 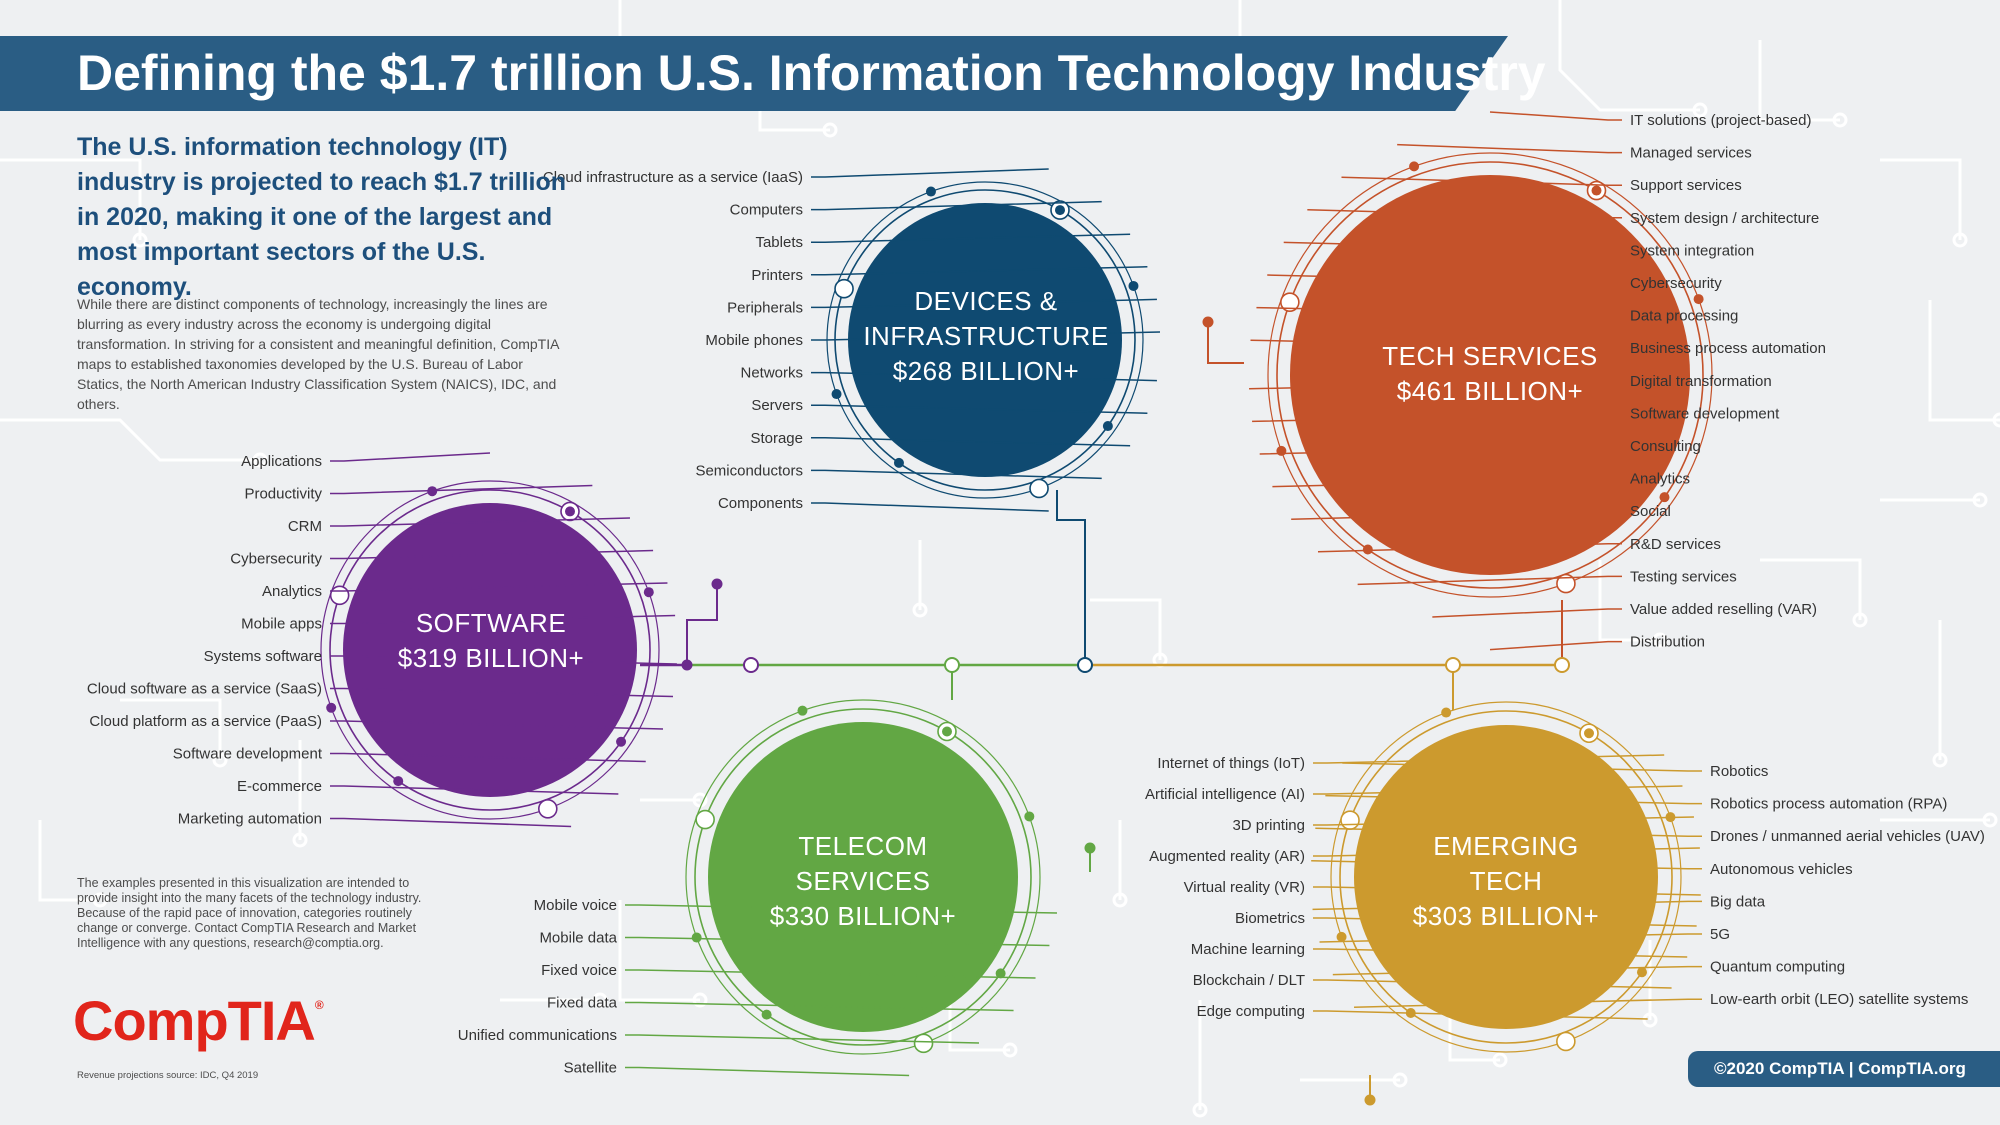 What do you see at coordinates (276, 559) in the screenshot?
I see `software-item: Cybersecurity` at bounding box center [276, 559].